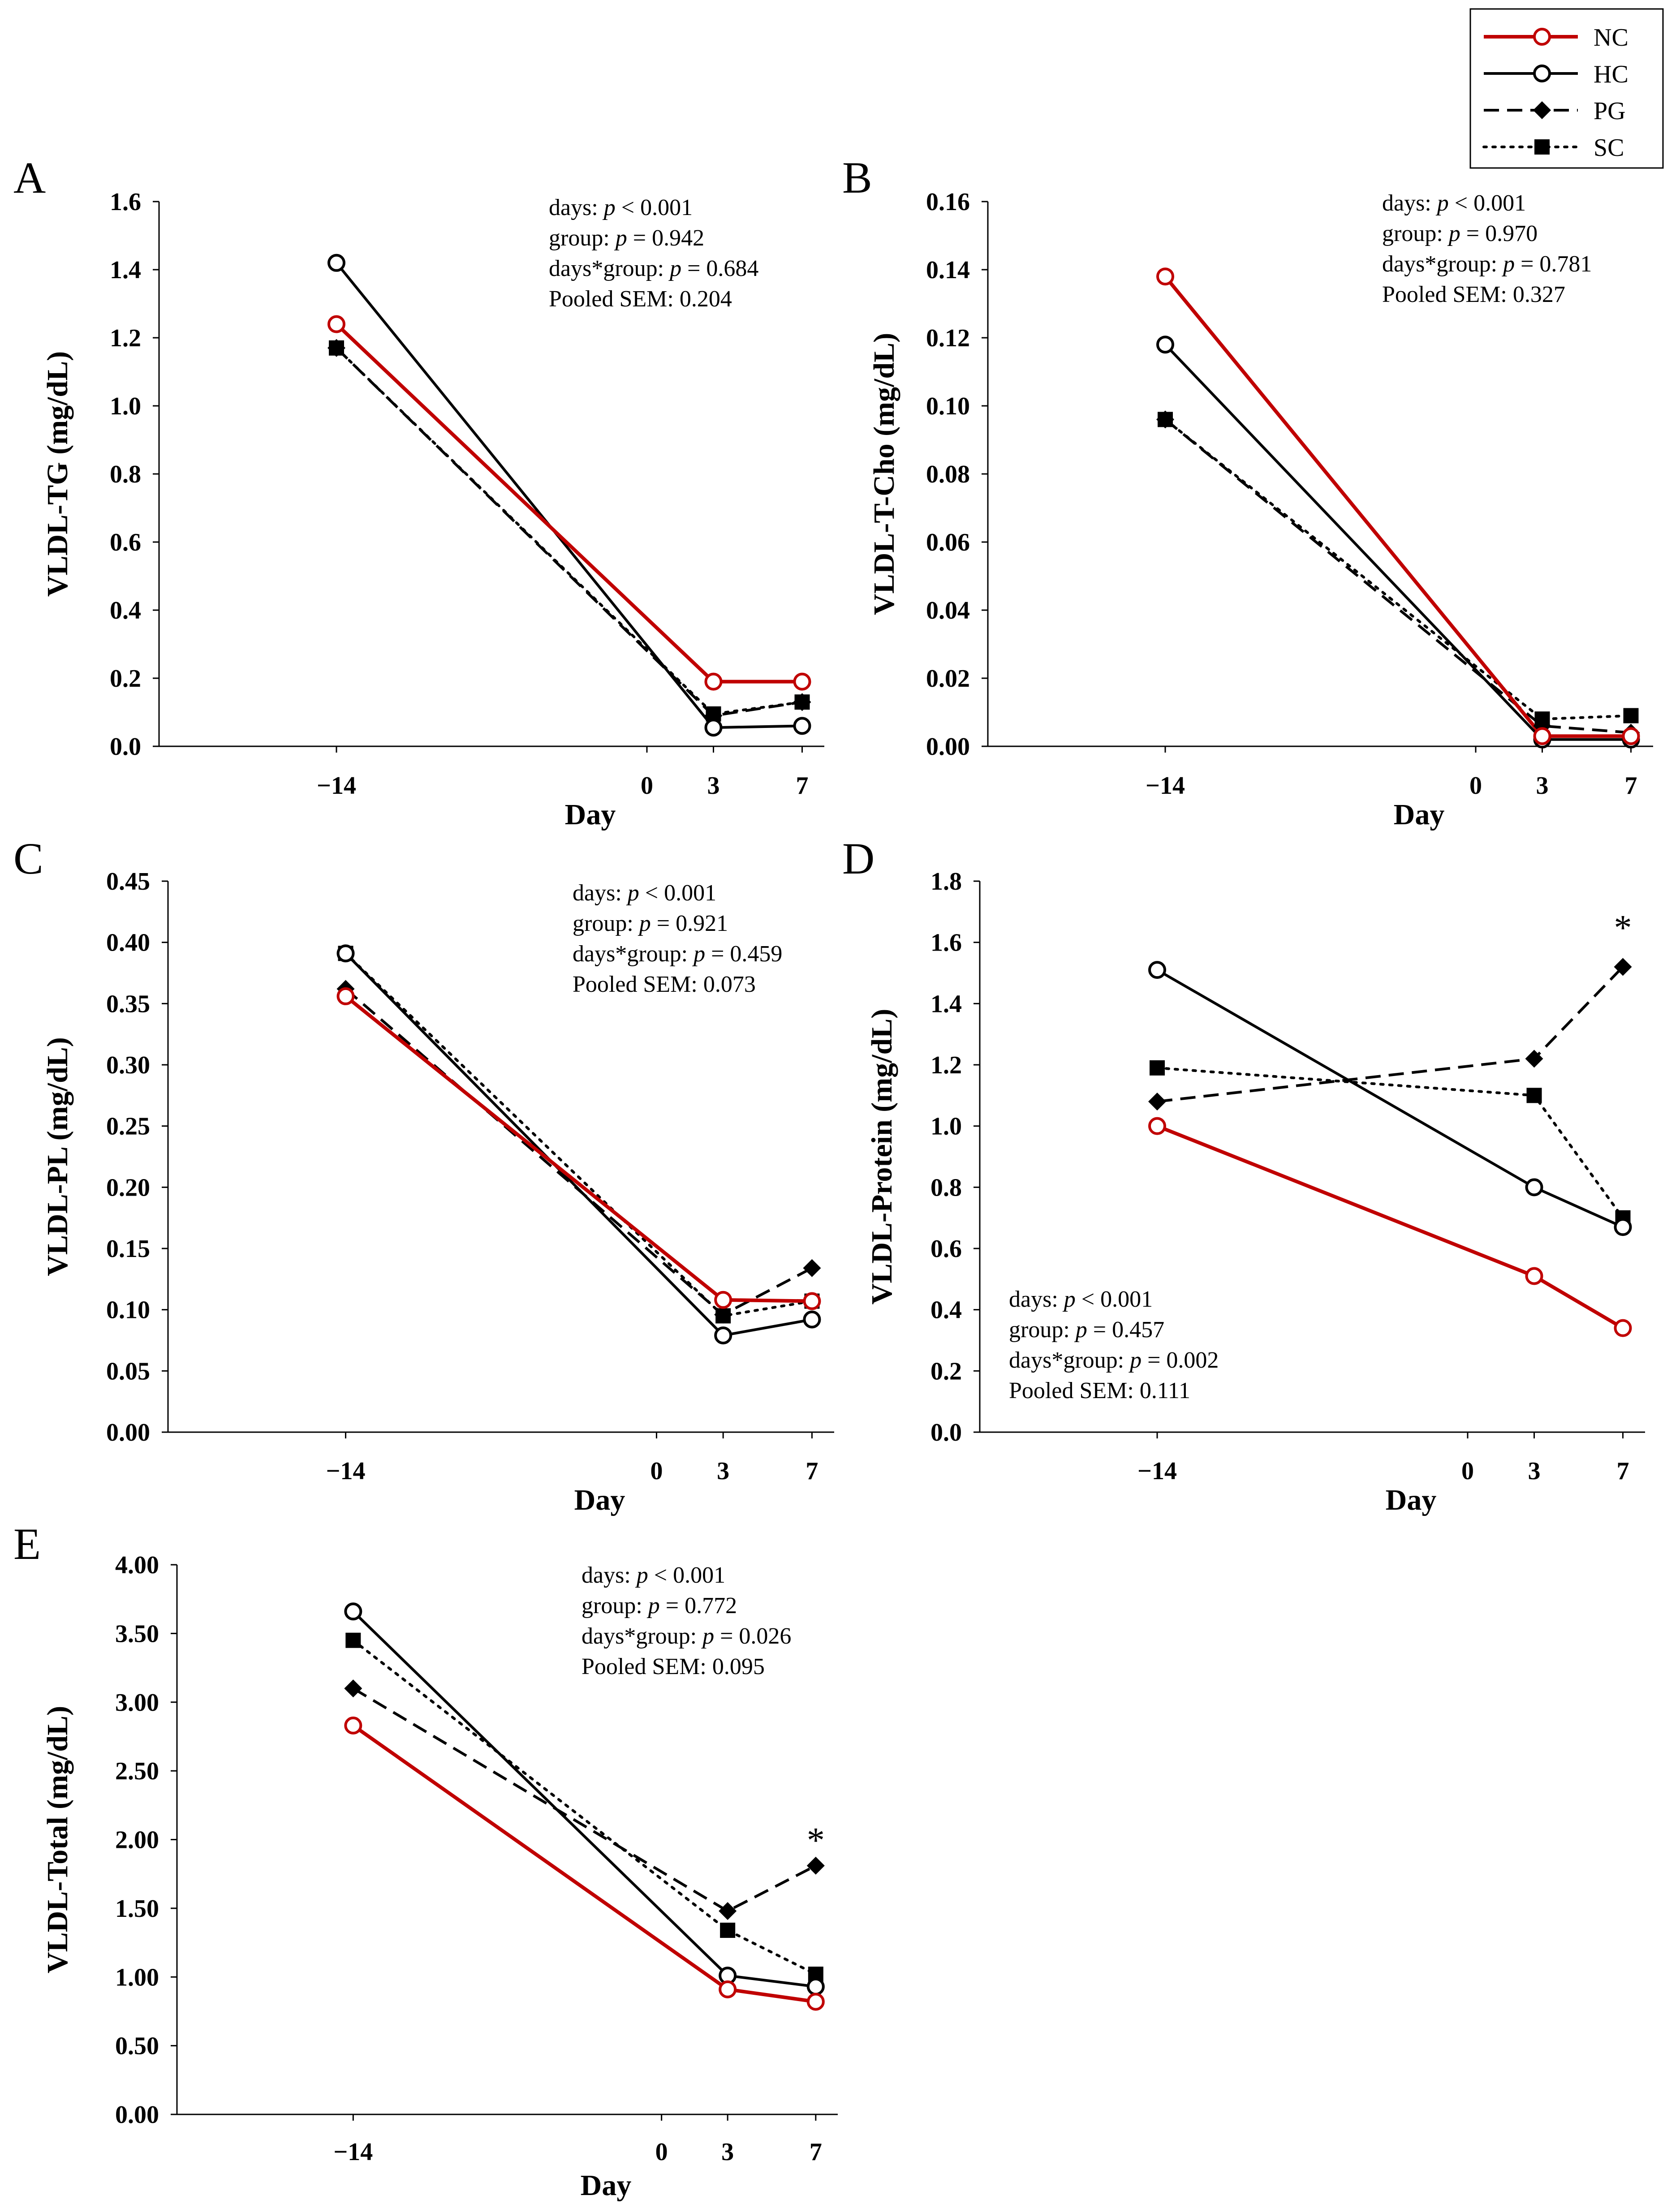  What do you see at coordinates (137, 1703) in the screenshot?
I see `y-tick-label: 3.00` at bounding box center [137, 1703].